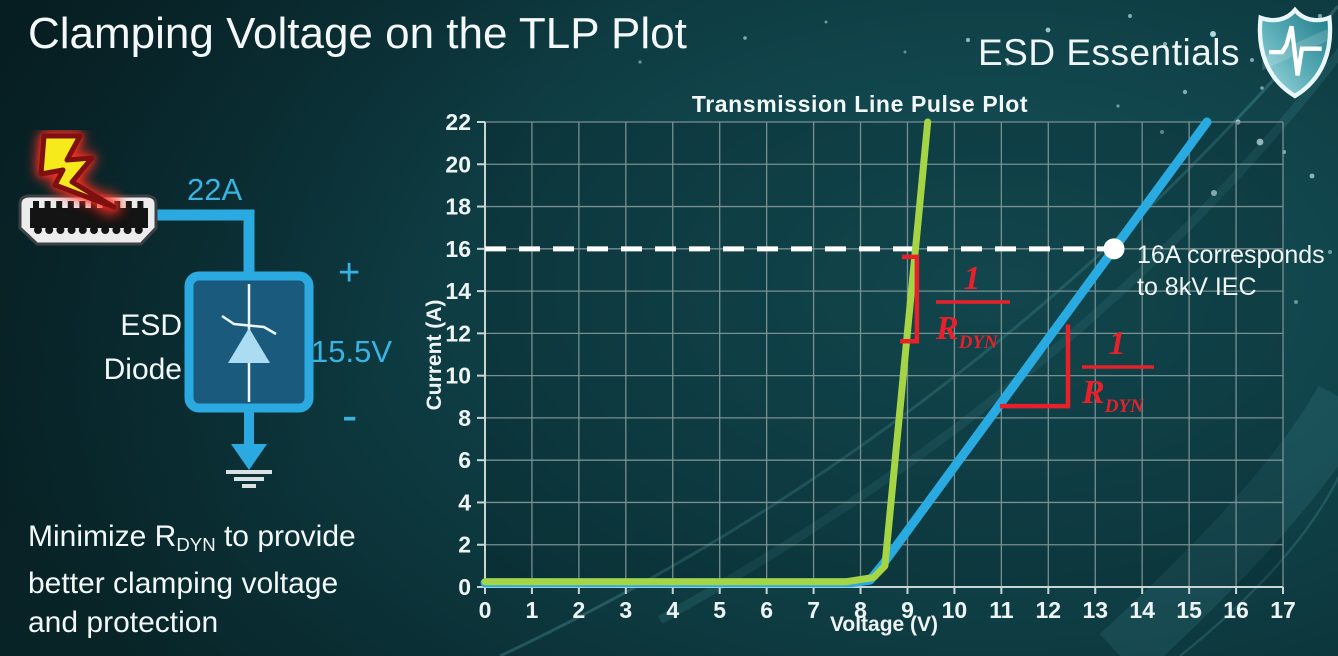  Describe the element at coordinates (813, 610) in the screenshot. I see `x-tick-label: 7` at that location.